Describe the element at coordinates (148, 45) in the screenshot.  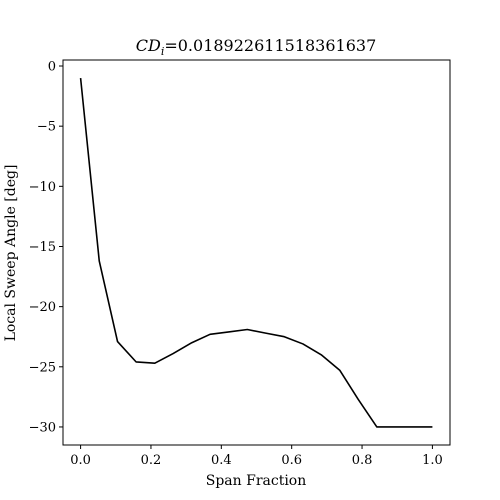
I see `title-prefix: CD` at that location.